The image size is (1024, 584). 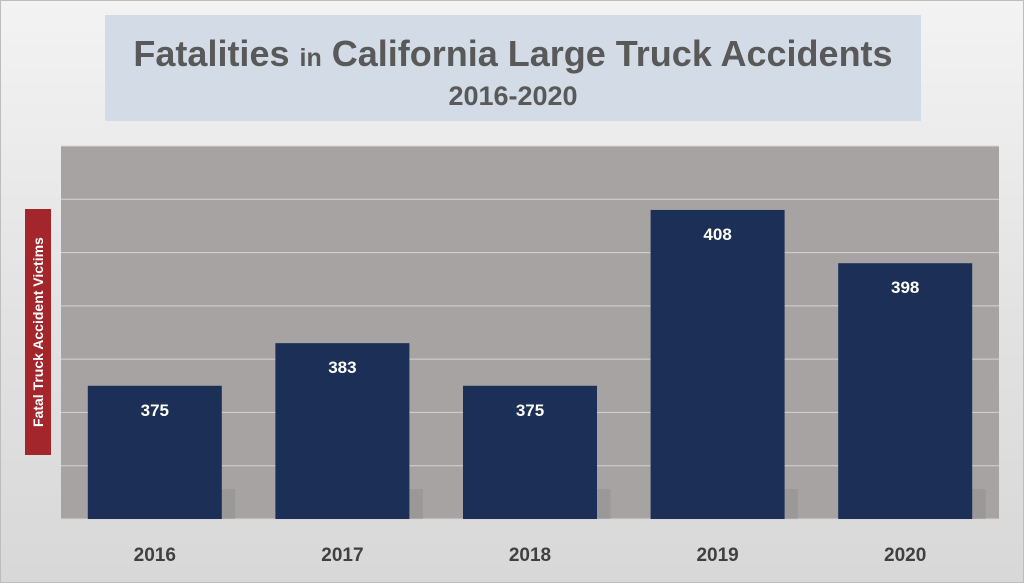 What do you see at coordinates (310, 58) in the screenshot?
I see `chart-title-part2: in` at bounding box center [310, 58].